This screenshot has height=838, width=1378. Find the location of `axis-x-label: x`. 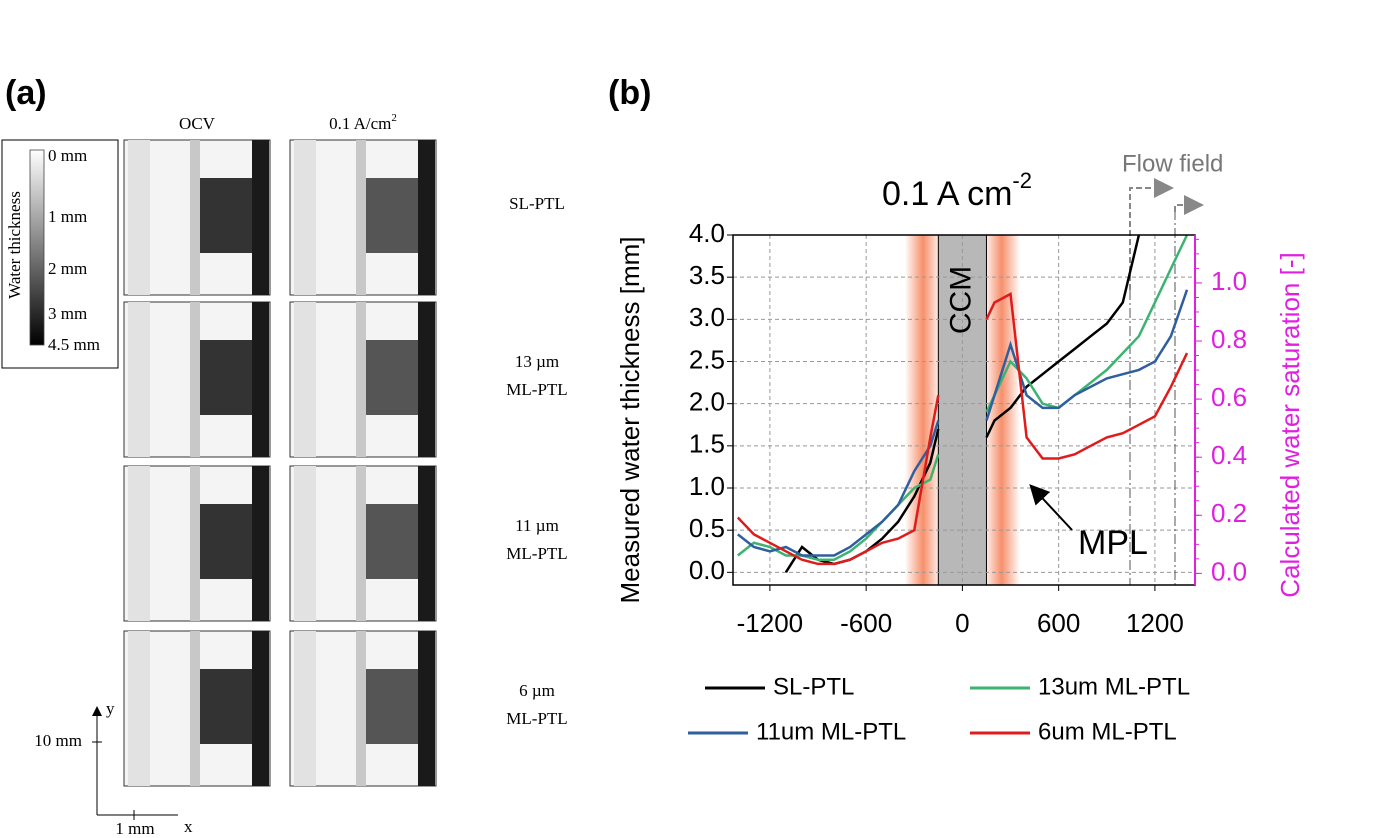

axis-x-label: x is located at coordinates (188, 826).